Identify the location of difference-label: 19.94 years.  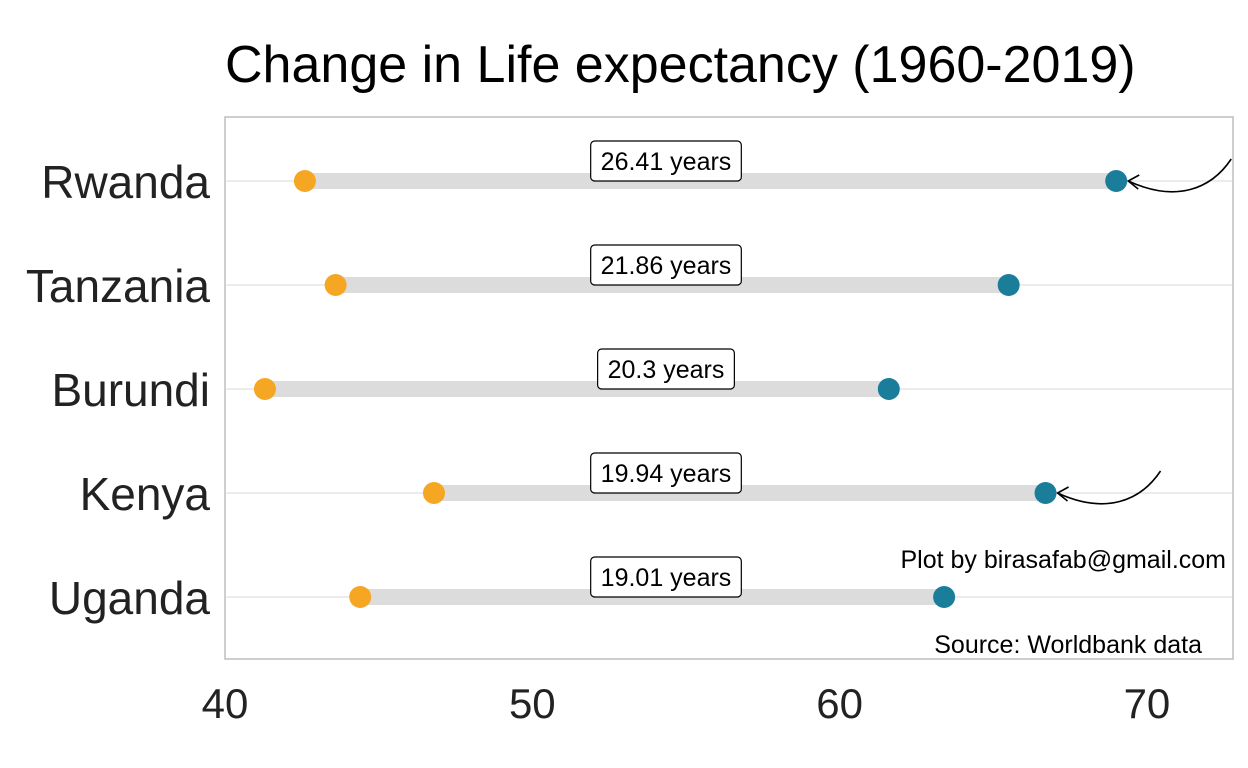
(666, 473).